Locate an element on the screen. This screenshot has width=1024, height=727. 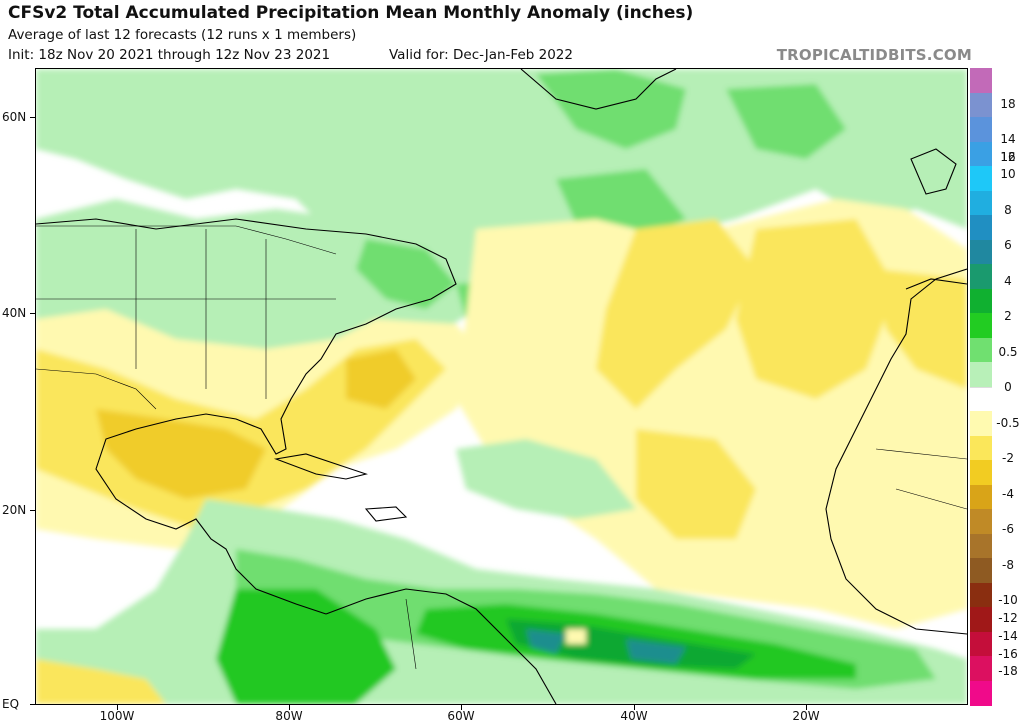
coast-iberia is located at coordinates (936, 284).